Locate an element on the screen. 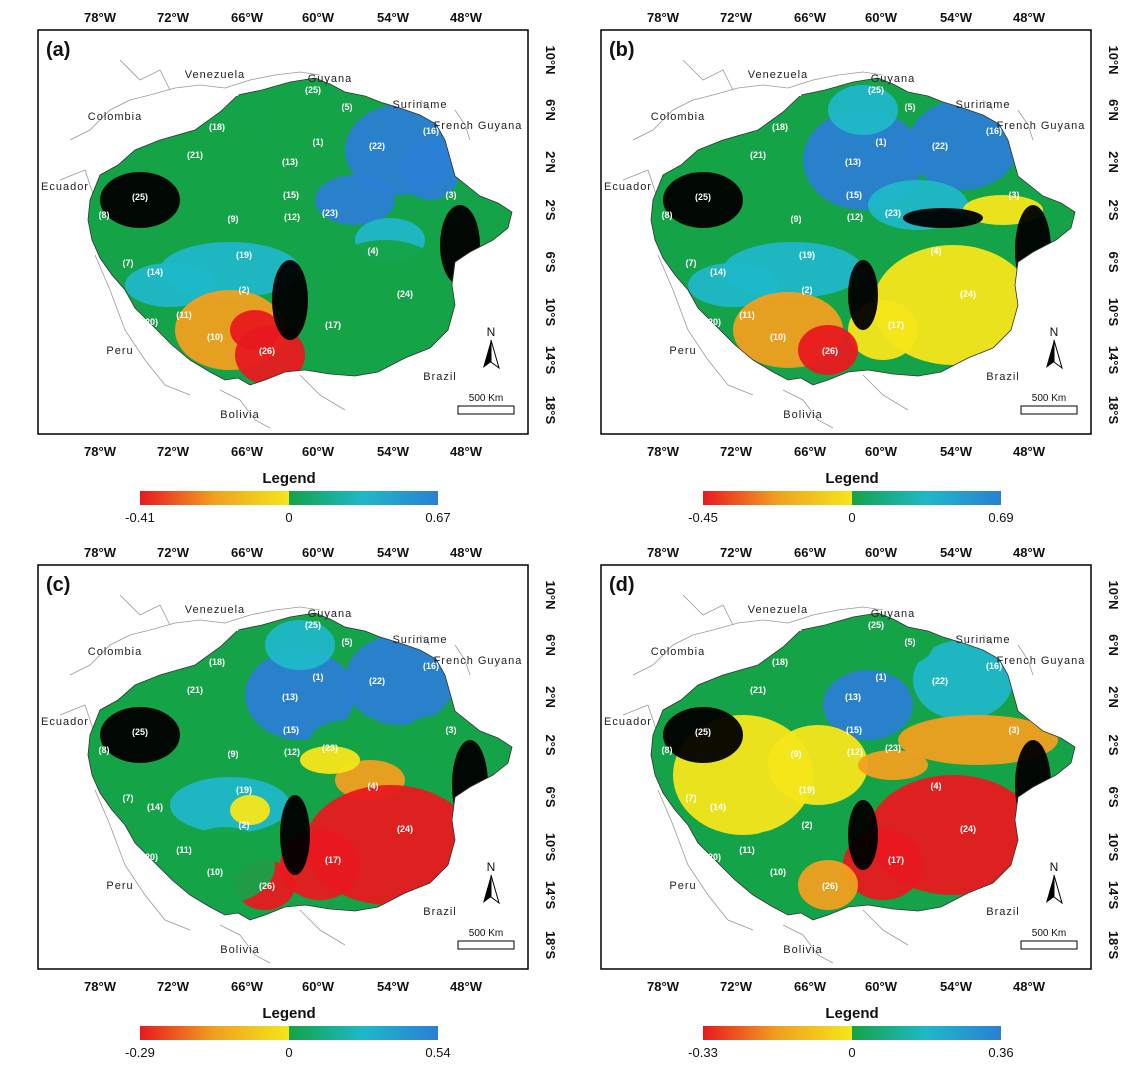  panel-letter: (b) is located at coordinates (622, 50).